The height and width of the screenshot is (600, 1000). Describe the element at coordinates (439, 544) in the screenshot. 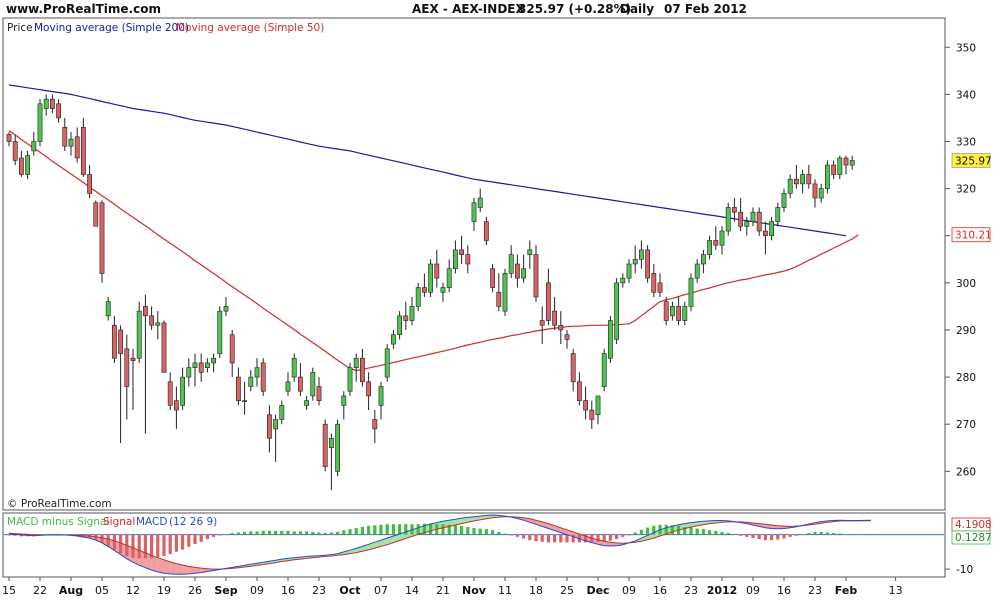

I see `macd-line` at that location.